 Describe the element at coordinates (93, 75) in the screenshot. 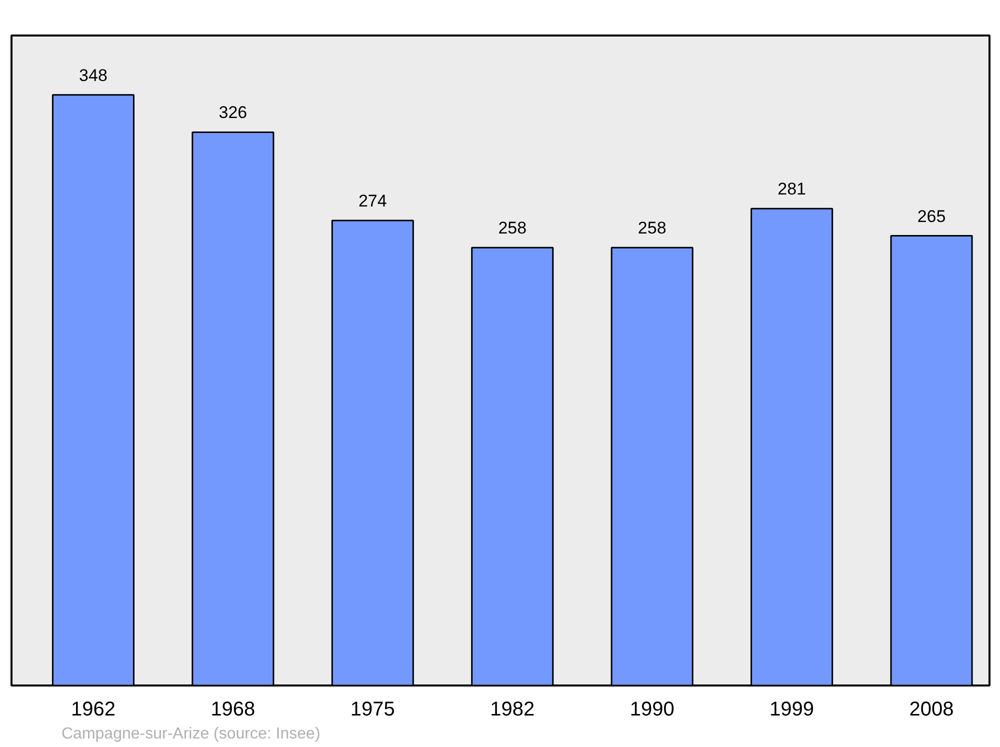

I see `data-label: 348` at that location.